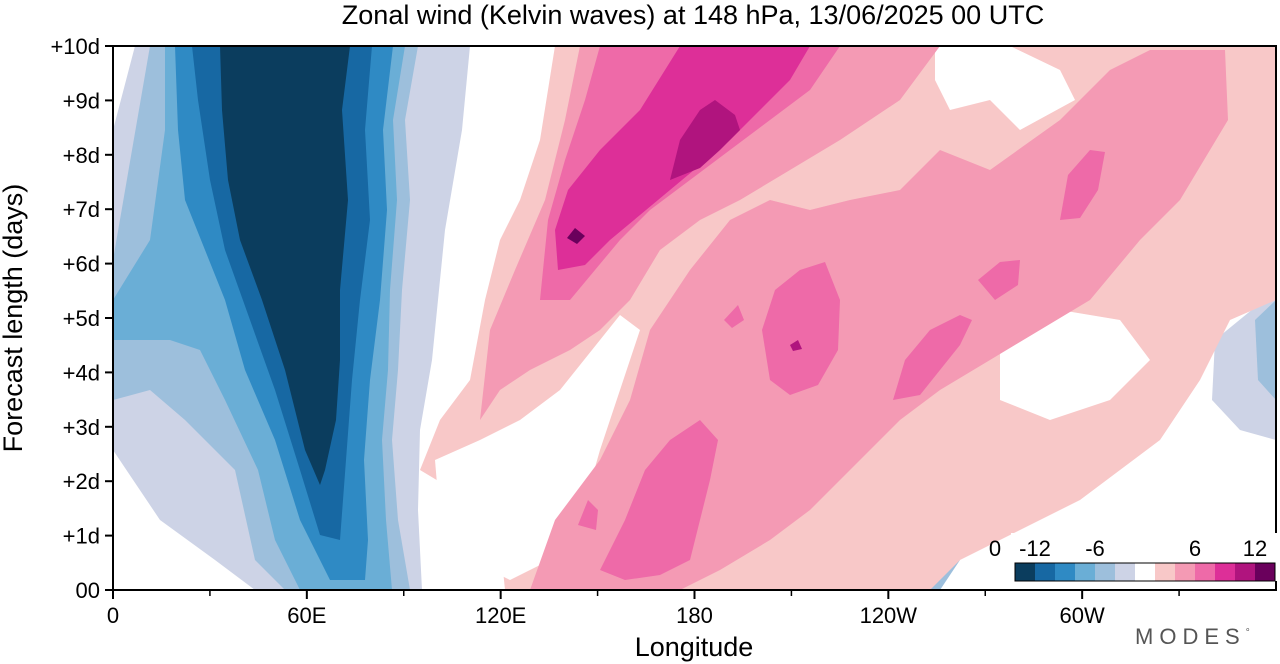 Image resolution: width=1280 pixels, height=664 pixels. Describe the element at coordinates (1035, 548) in the screenshot. I see `colorbar-label: -12` at that location.